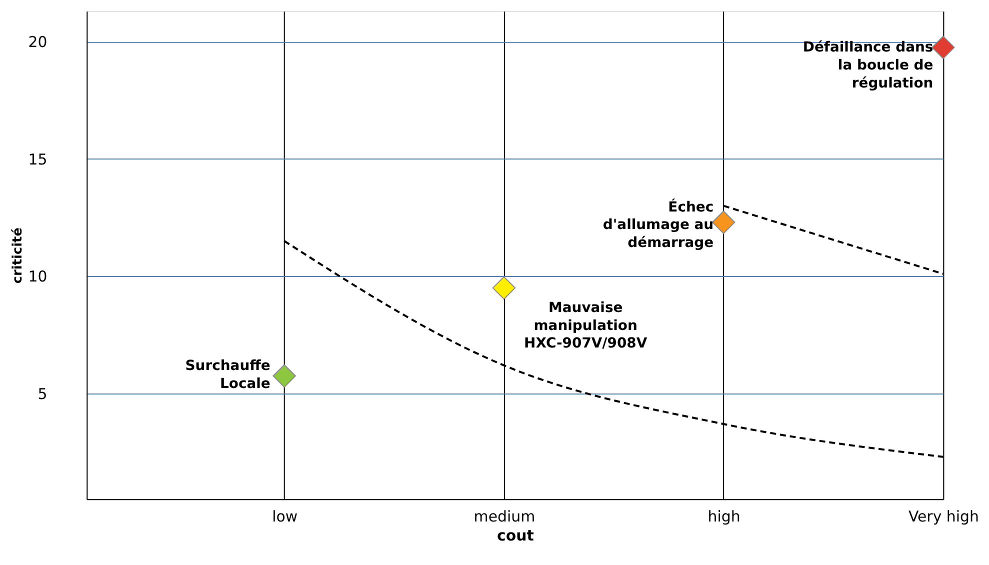 The image size is (989, 565). I want to click on y-tick-label: 15, so click(38, 159).